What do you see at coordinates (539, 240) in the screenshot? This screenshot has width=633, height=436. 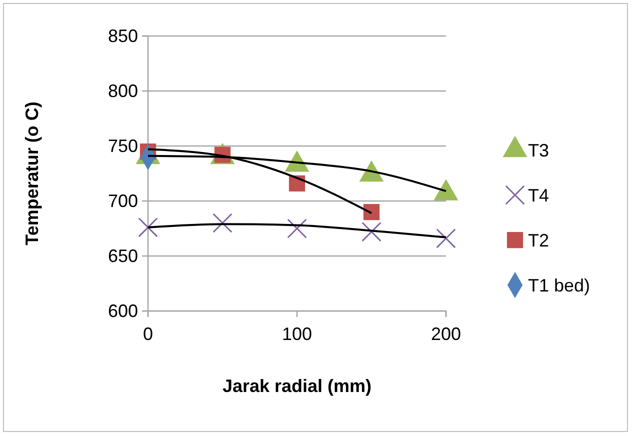 I see `legend-label: T2` at bounding box center [539, 240].